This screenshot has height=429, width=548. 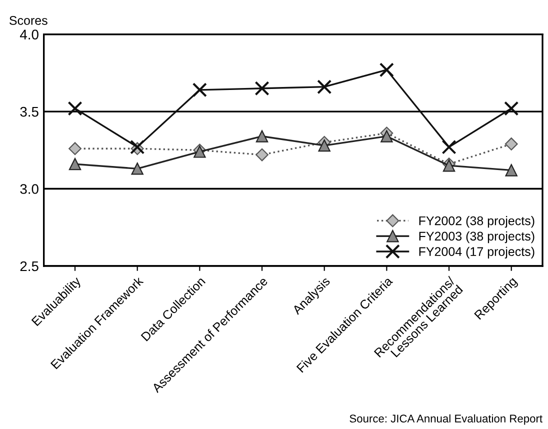 I want to click on y-axis-title: Scores, so click(x=29, y=20).